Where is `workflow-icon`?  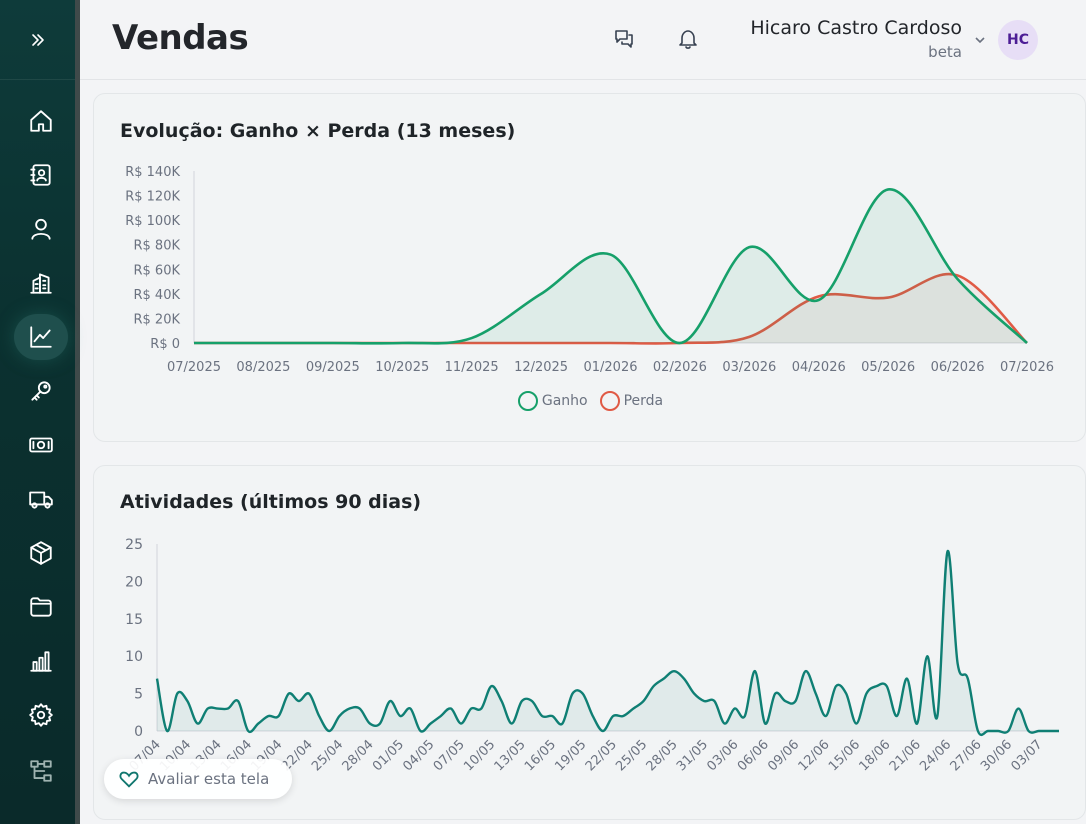
workflow-icon is located at coordinates (41, 771).